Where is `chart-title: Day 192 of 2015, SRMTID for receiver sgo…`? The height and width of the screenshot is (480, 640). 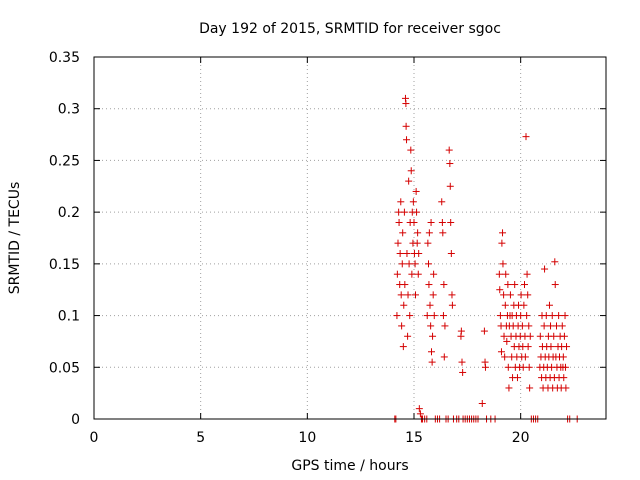
chart-title: Day 192 of 2015, SRMTID for receiver sgo… is located at coordinates (350, 29).